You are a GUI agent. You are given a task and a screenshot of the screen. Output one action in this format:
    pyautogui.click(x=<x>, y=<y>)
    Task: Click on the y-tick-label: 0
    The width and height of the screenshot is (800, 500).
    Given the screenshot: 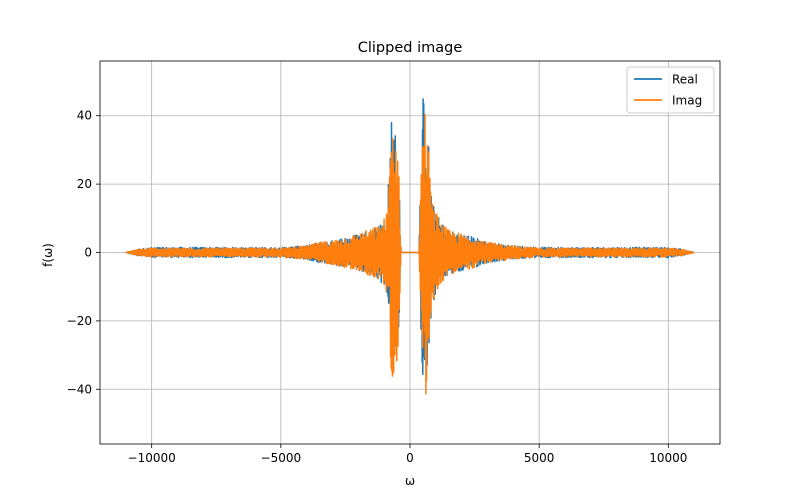 What is the action you would take?
    pyautogui.click(x=88, y=253)
    